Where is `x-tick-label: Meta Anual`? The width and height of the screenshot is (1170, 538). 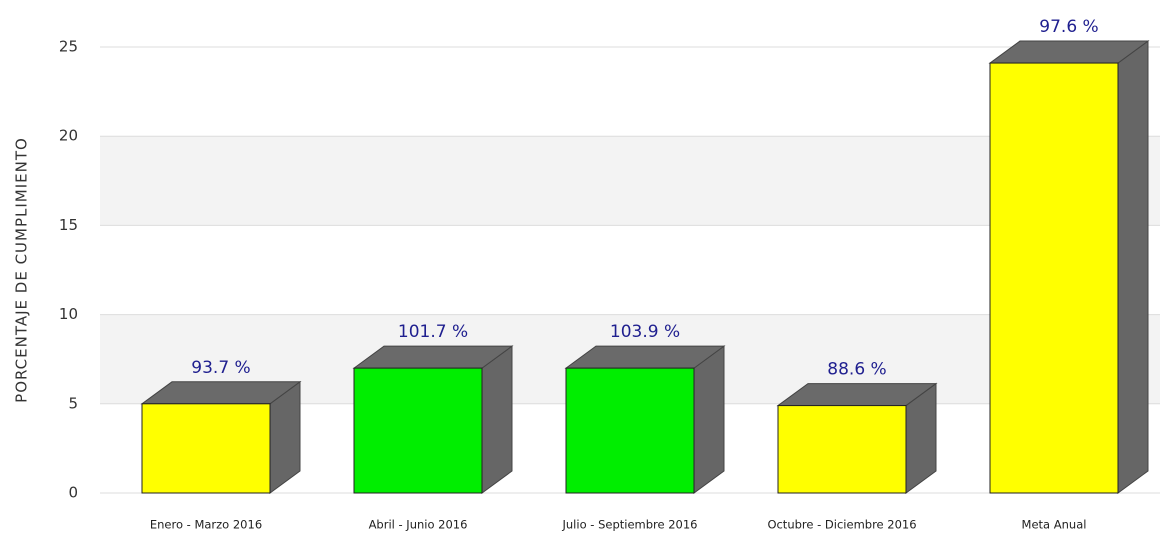
x-tick-label: Meta Anual is located at coordinates (1054, 525).